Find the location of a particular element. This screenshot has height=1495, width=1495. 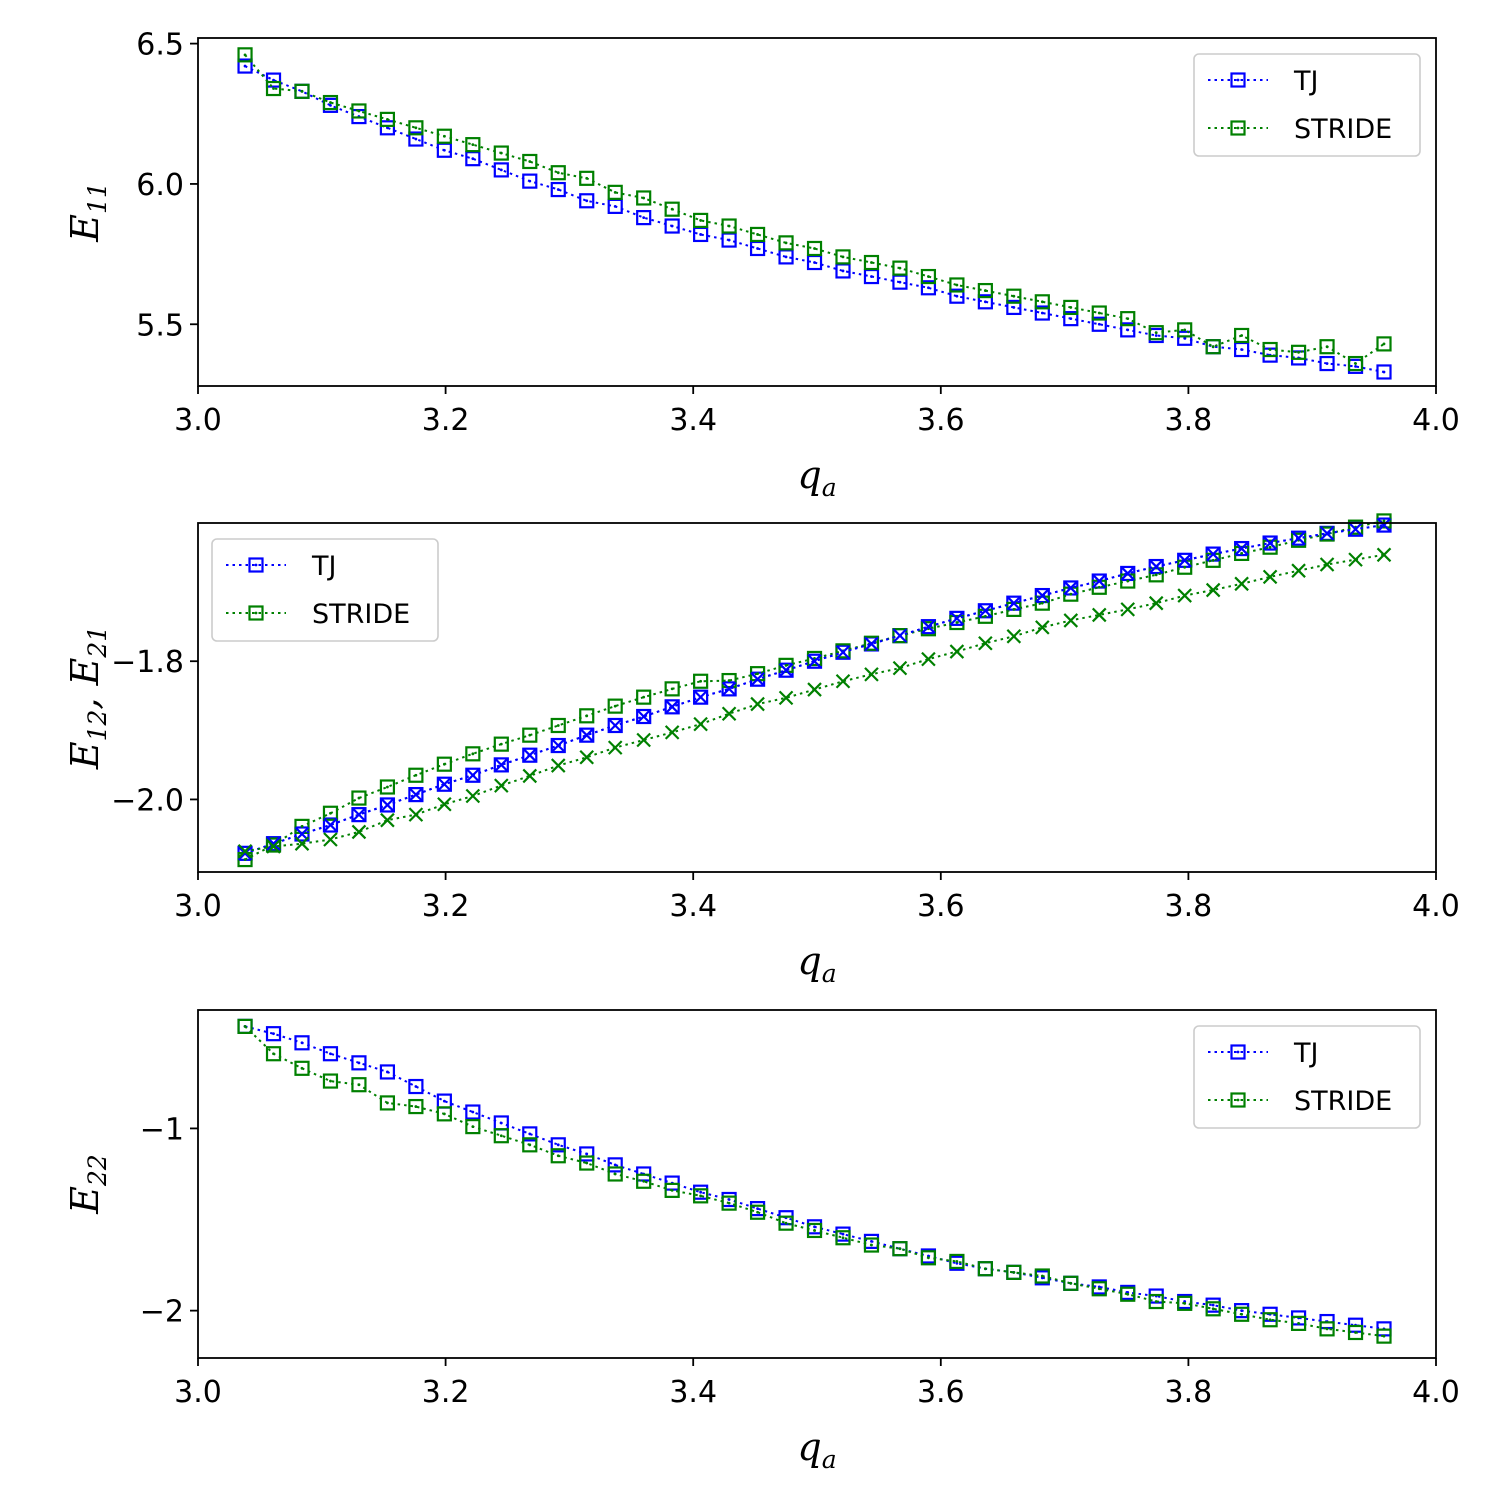

x-tick-label: 3.6 is located at coordinates (941, 906).